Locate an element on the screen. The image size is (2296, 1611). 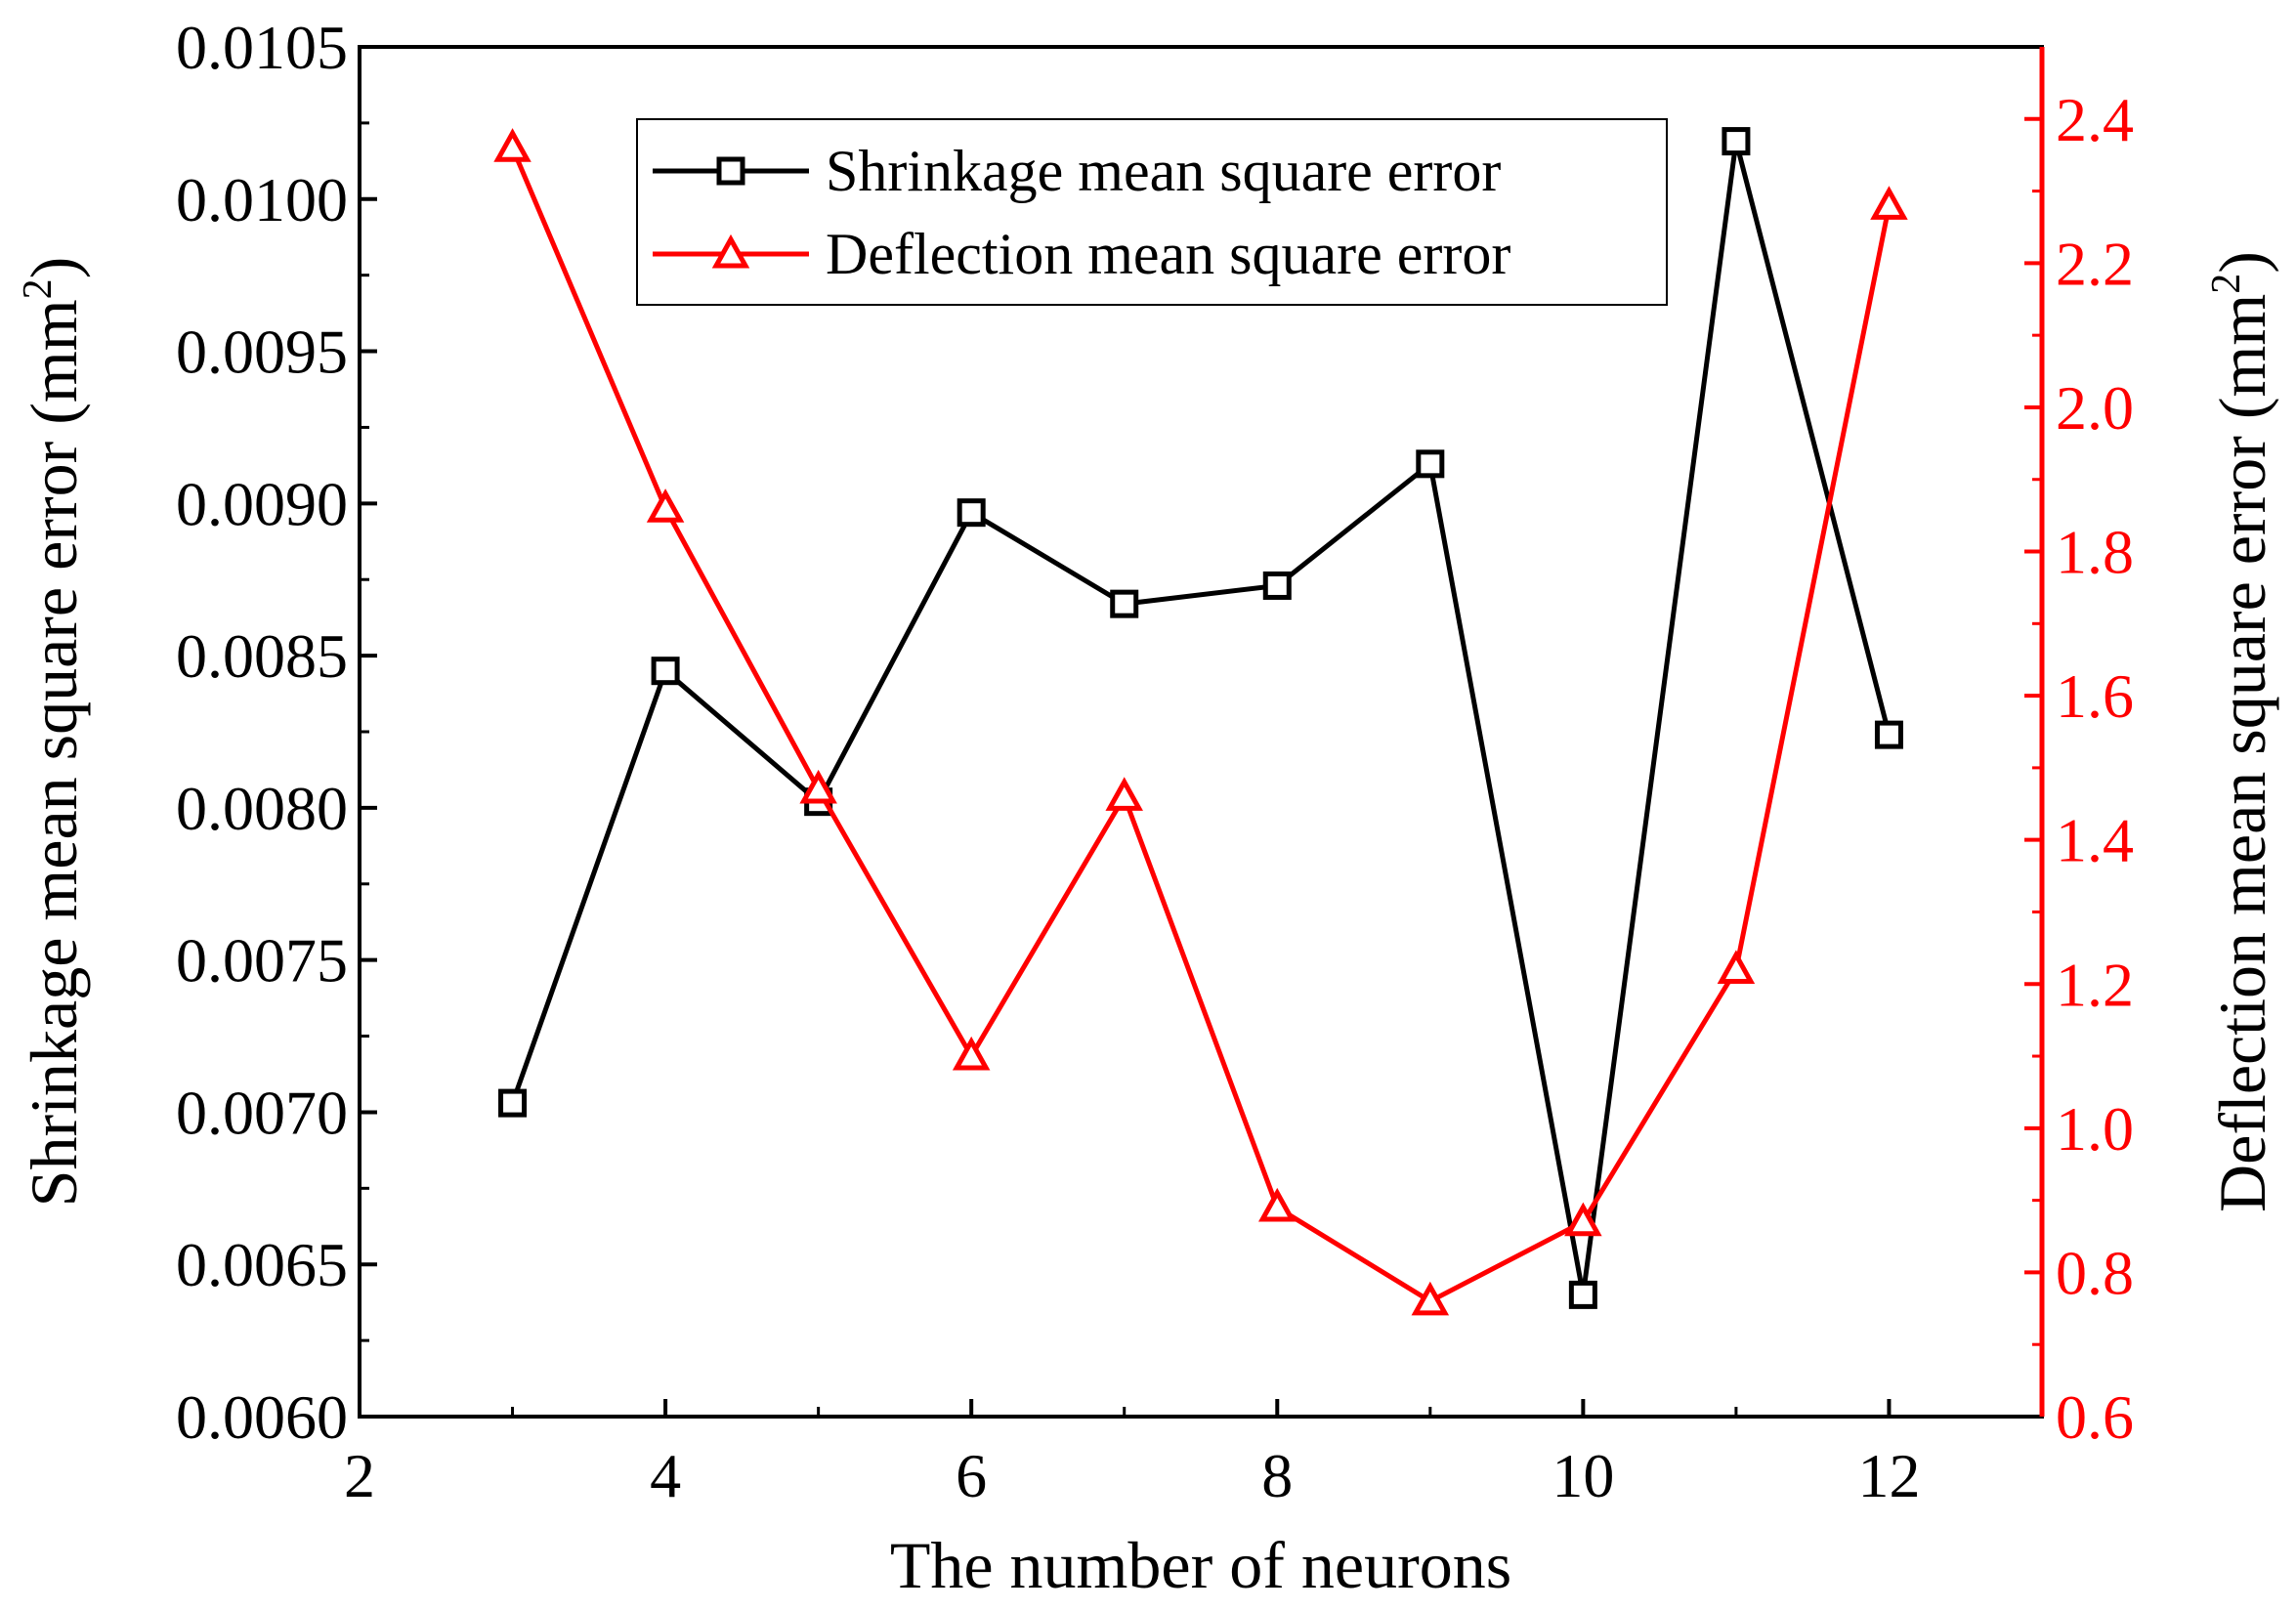
left-y-axis-title-close: ) is located at coordinates (54, 268).